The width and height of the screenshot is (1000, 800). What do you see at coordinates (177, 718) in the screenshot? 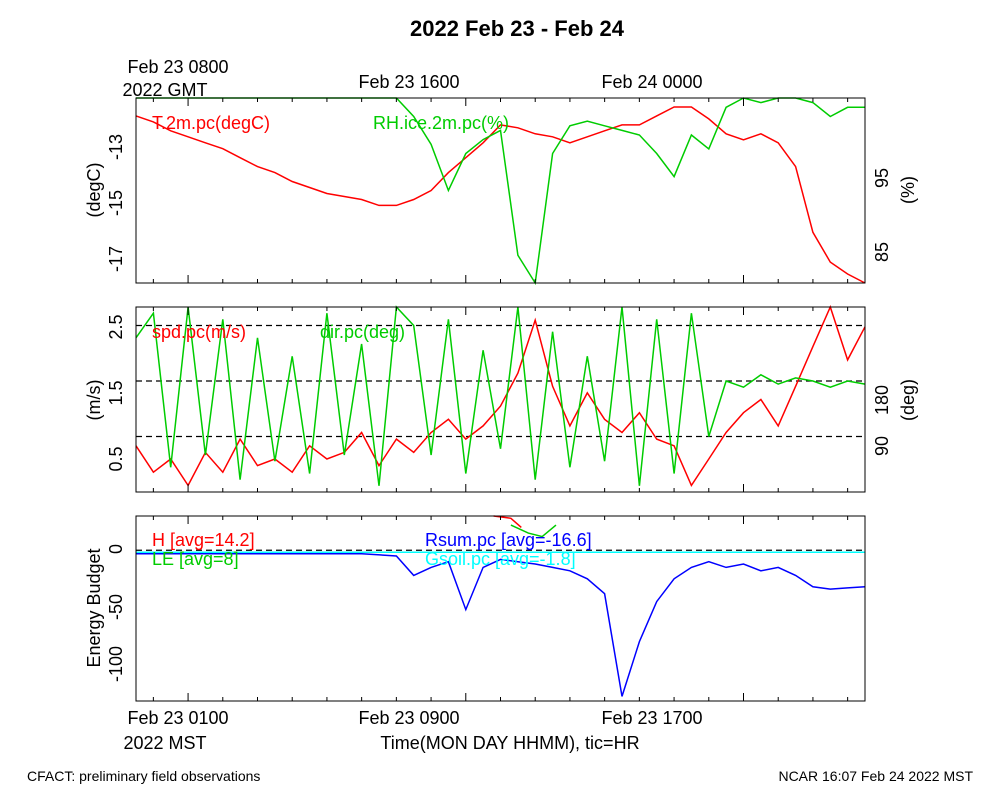
I see `bottom-axis-first-label-line1: Feb 23 0100` at bounding box center [177, 718].